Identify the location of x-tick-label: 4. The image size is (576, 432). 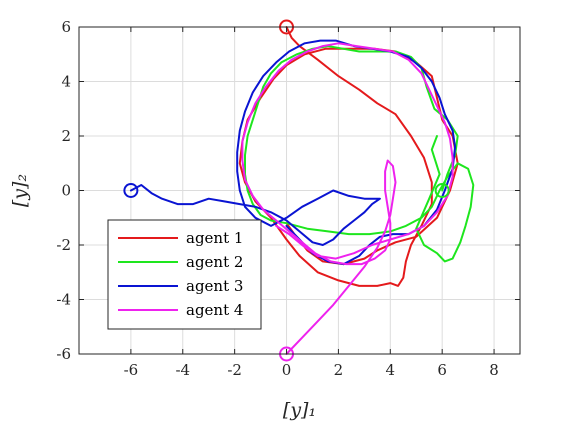
(391, 370).